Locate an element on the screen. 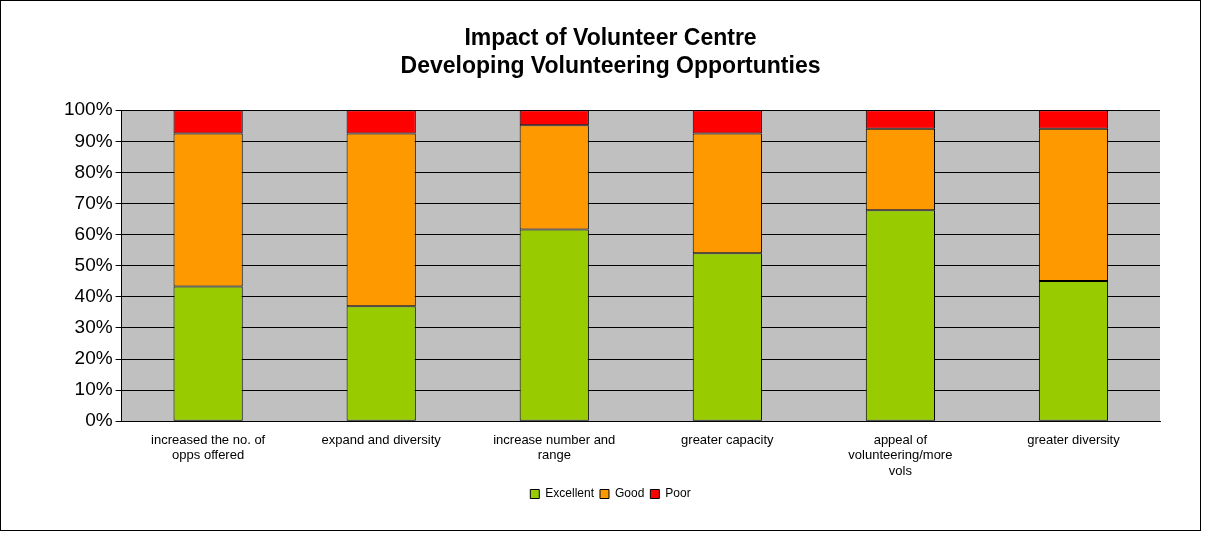  legend-label: Poor is located at coordinates (678, 493).